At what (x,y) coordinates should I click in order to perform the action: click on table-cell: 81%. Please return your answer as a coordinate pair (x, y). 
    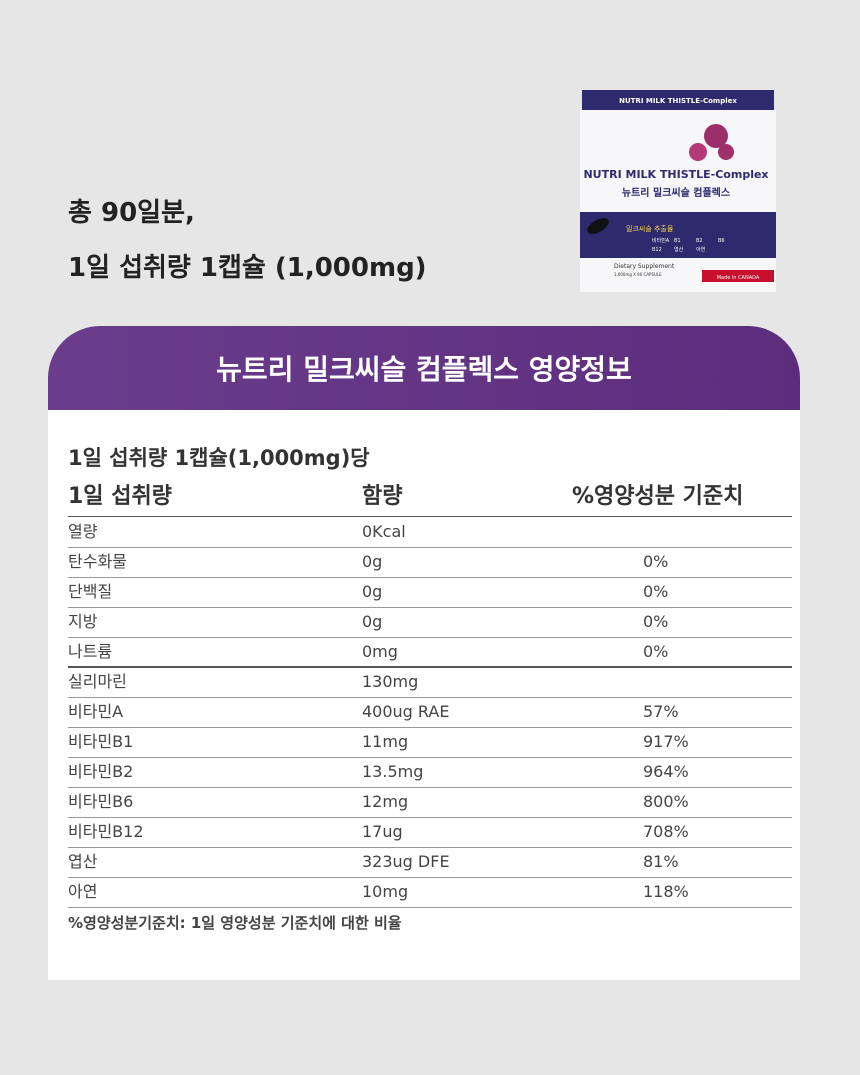
    Looking at the image, I should click on (661, 861).